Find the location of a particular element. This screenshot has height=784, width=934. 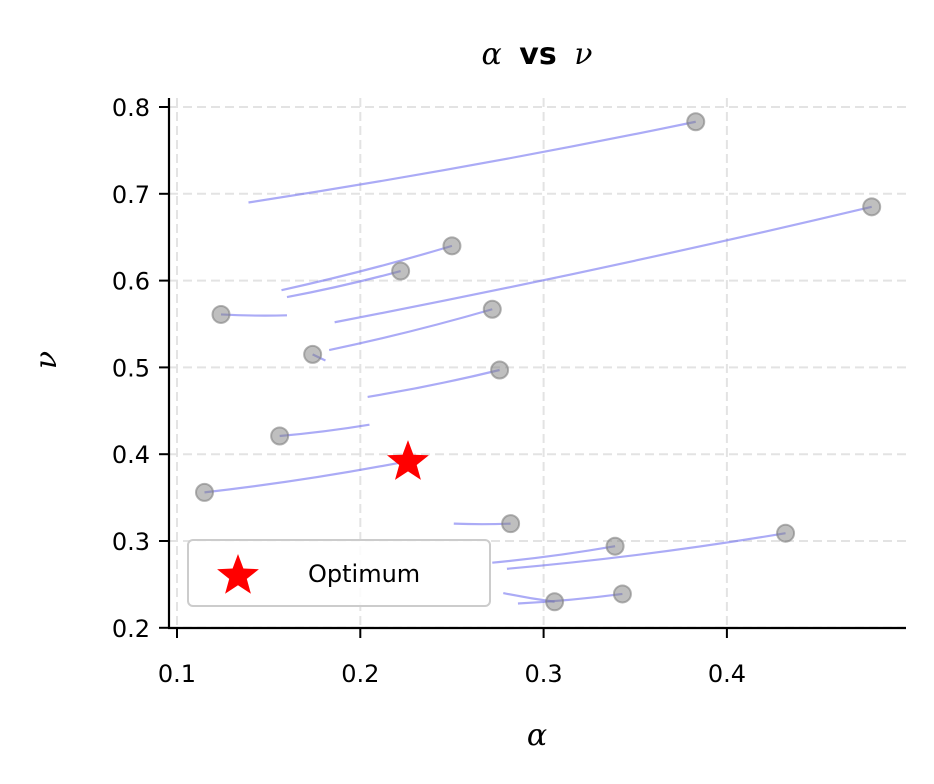

y-tick-label: 0.7 is located at coordinates (131, 195).